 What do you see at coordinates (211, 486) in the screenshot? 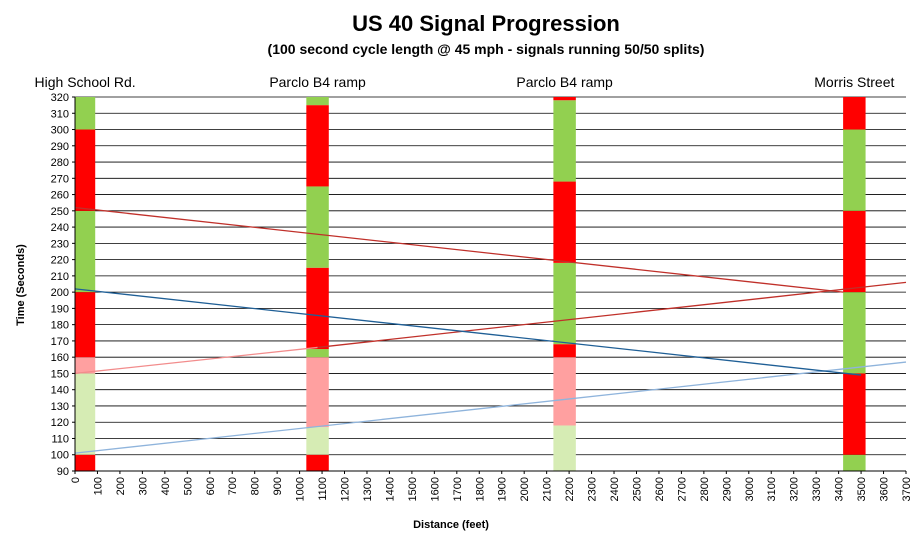
I see `x-tick-label: 600` at bounding box center [211, 486].